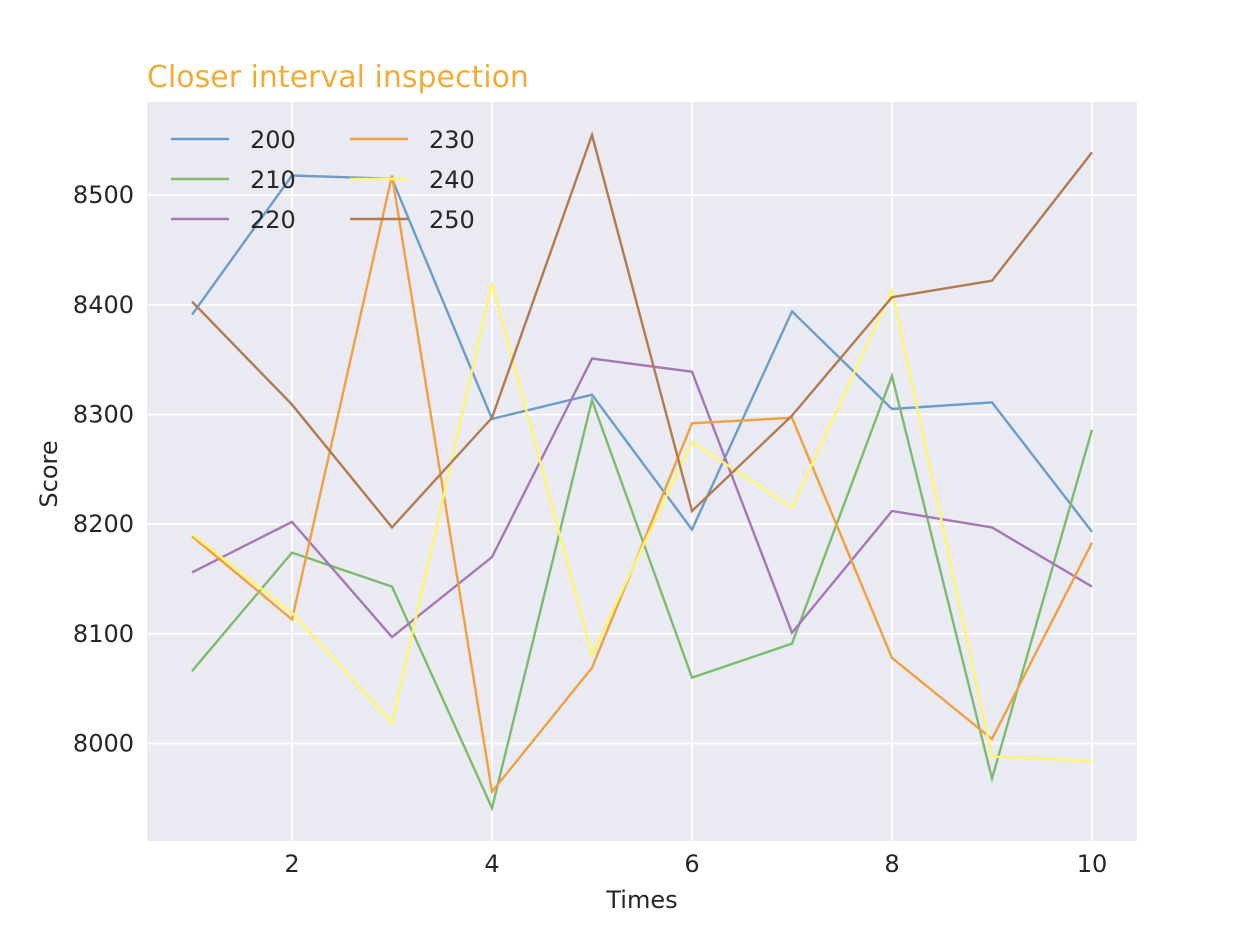 This screenshot has height=950, width=1252. What do you see at coordinates (491, 864) in the screenshot?
I see `x-tick-label: 4` at bounding box center [491, 864].